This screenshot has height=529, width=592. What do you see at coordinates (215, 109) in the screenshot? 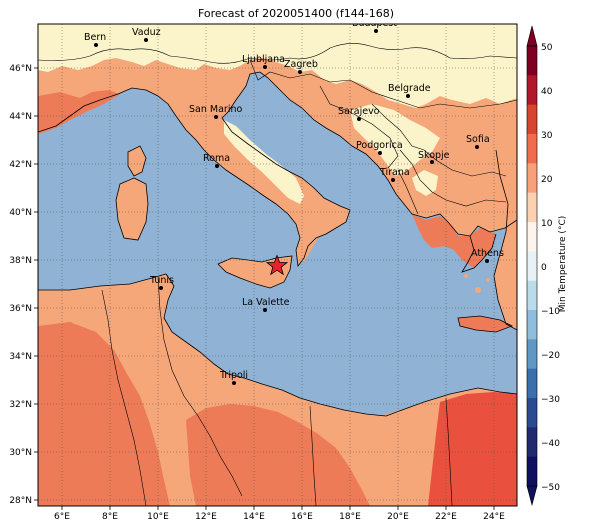
I see `city-label-san-marino: San Marino` at bounding box center [215, 109].